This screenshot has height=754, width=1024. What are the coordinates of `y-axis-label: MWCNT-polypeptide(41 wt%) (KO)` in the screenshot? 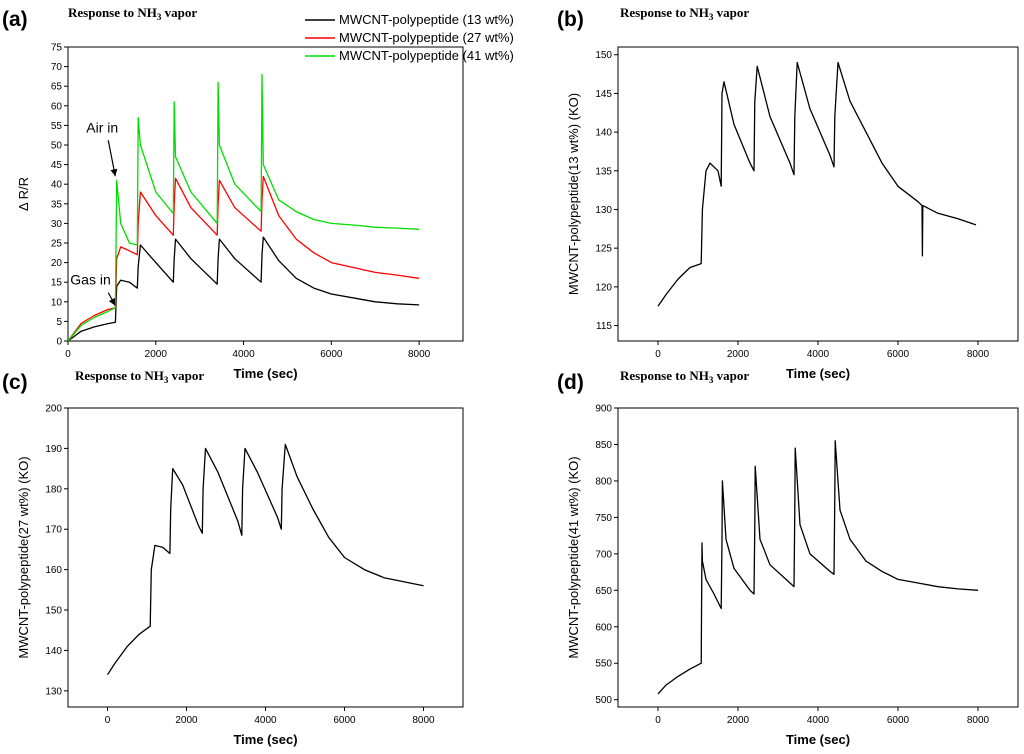 It's located at (573, 557).